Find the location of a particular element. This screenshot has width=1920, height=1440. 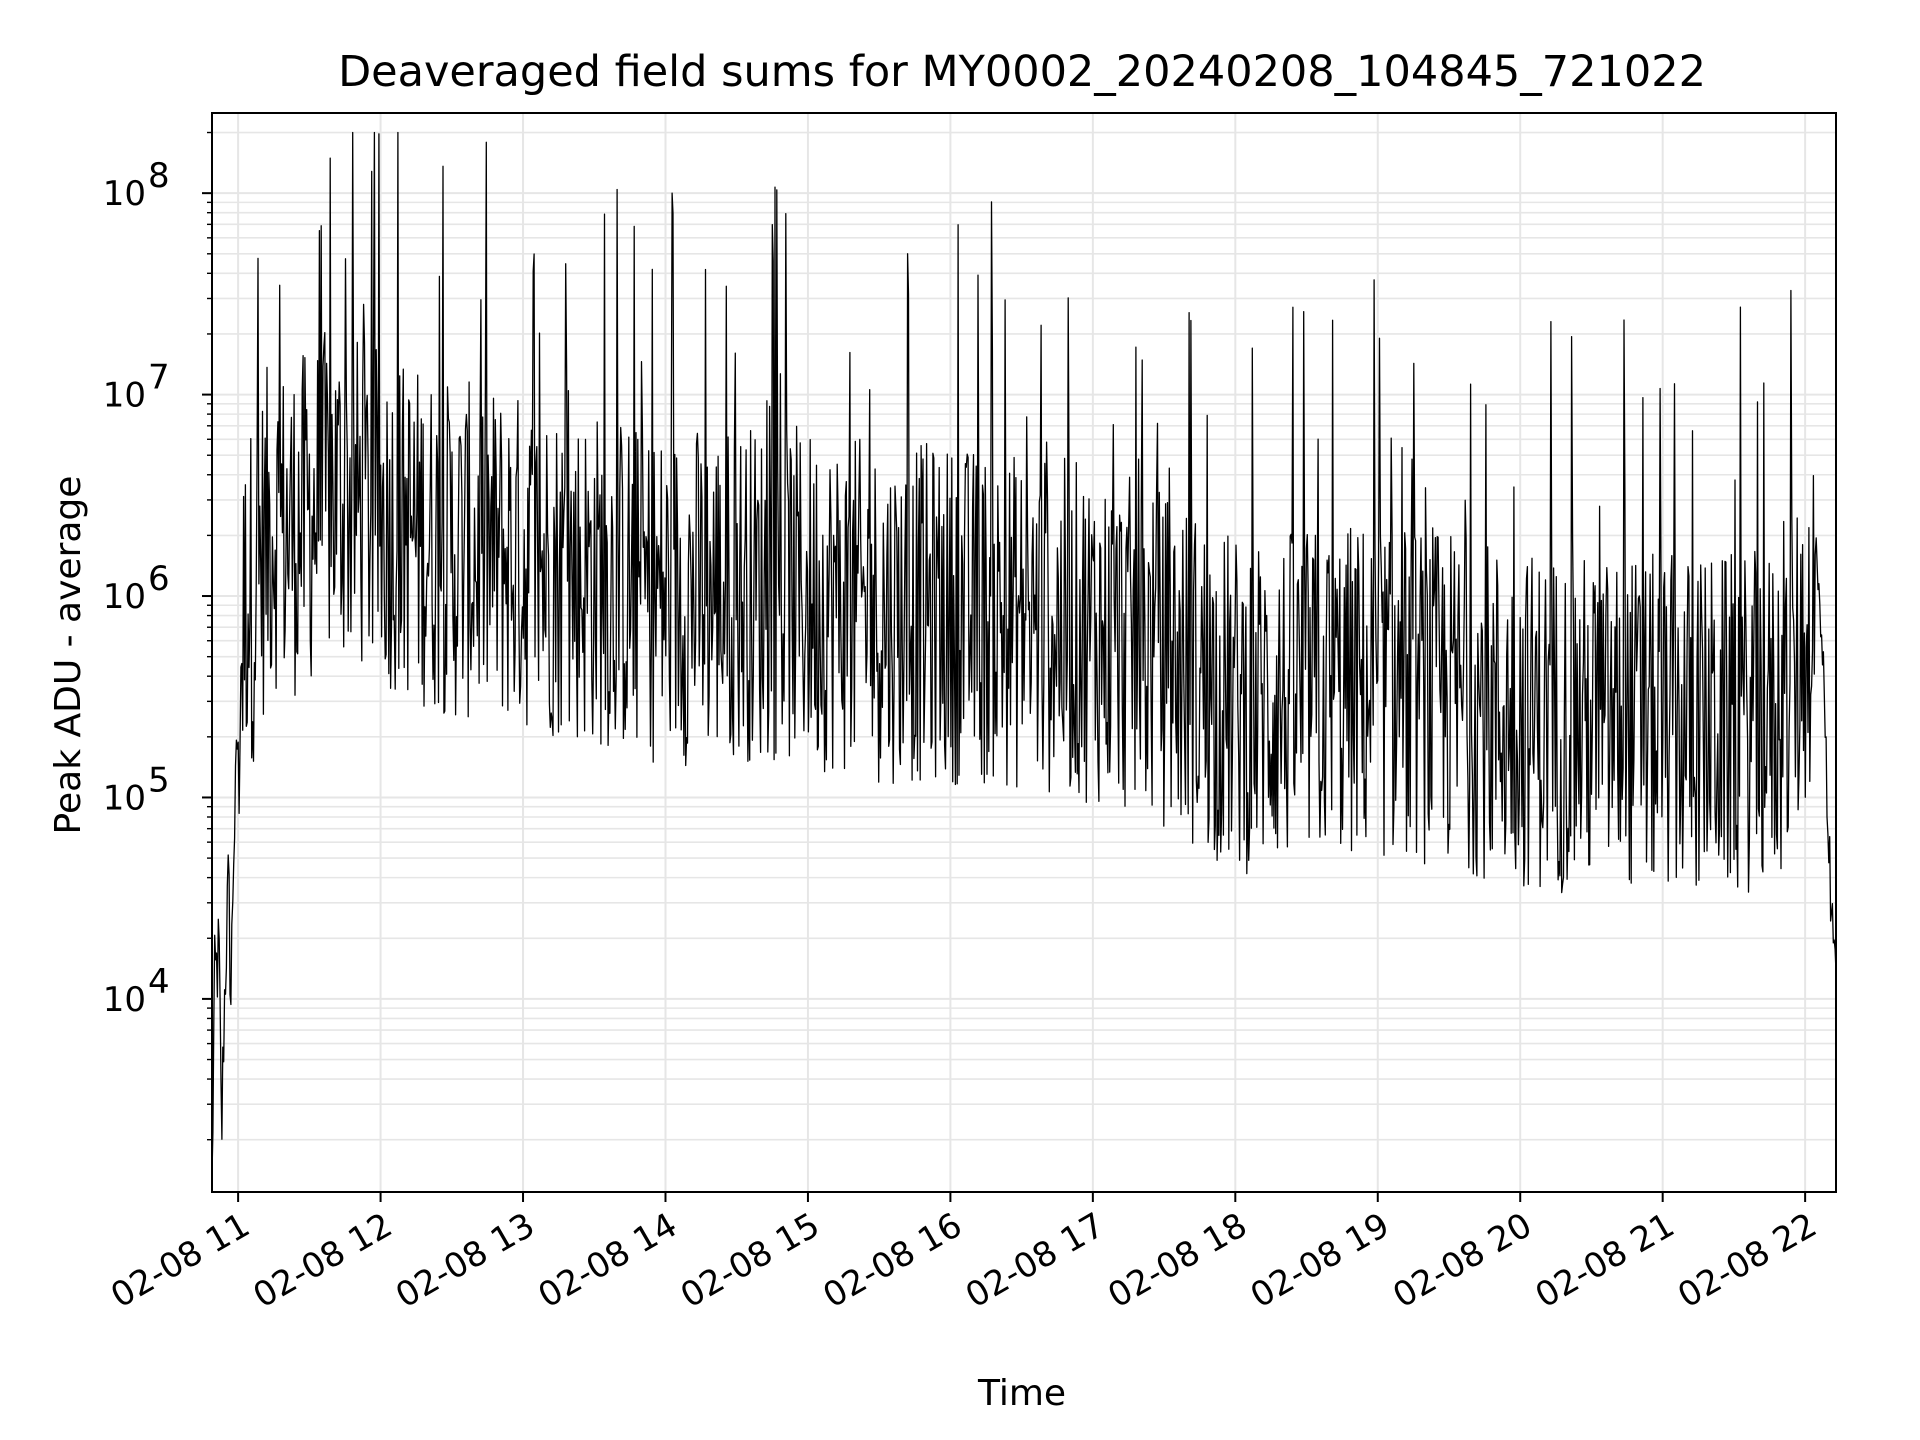

y-tick-exponent: 7 is located at coordinates (159, 378).